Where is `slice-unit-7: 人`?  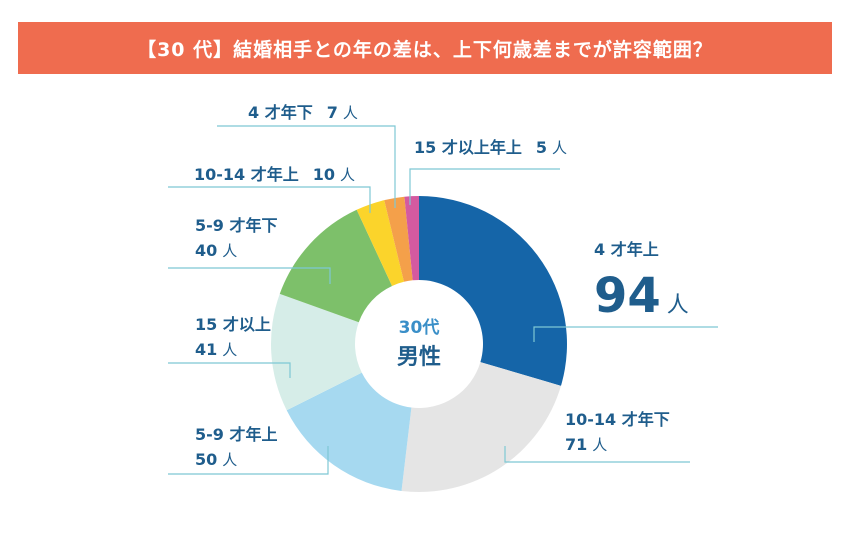 slice-unit-7: 人 is located at coordinates (559, 148).